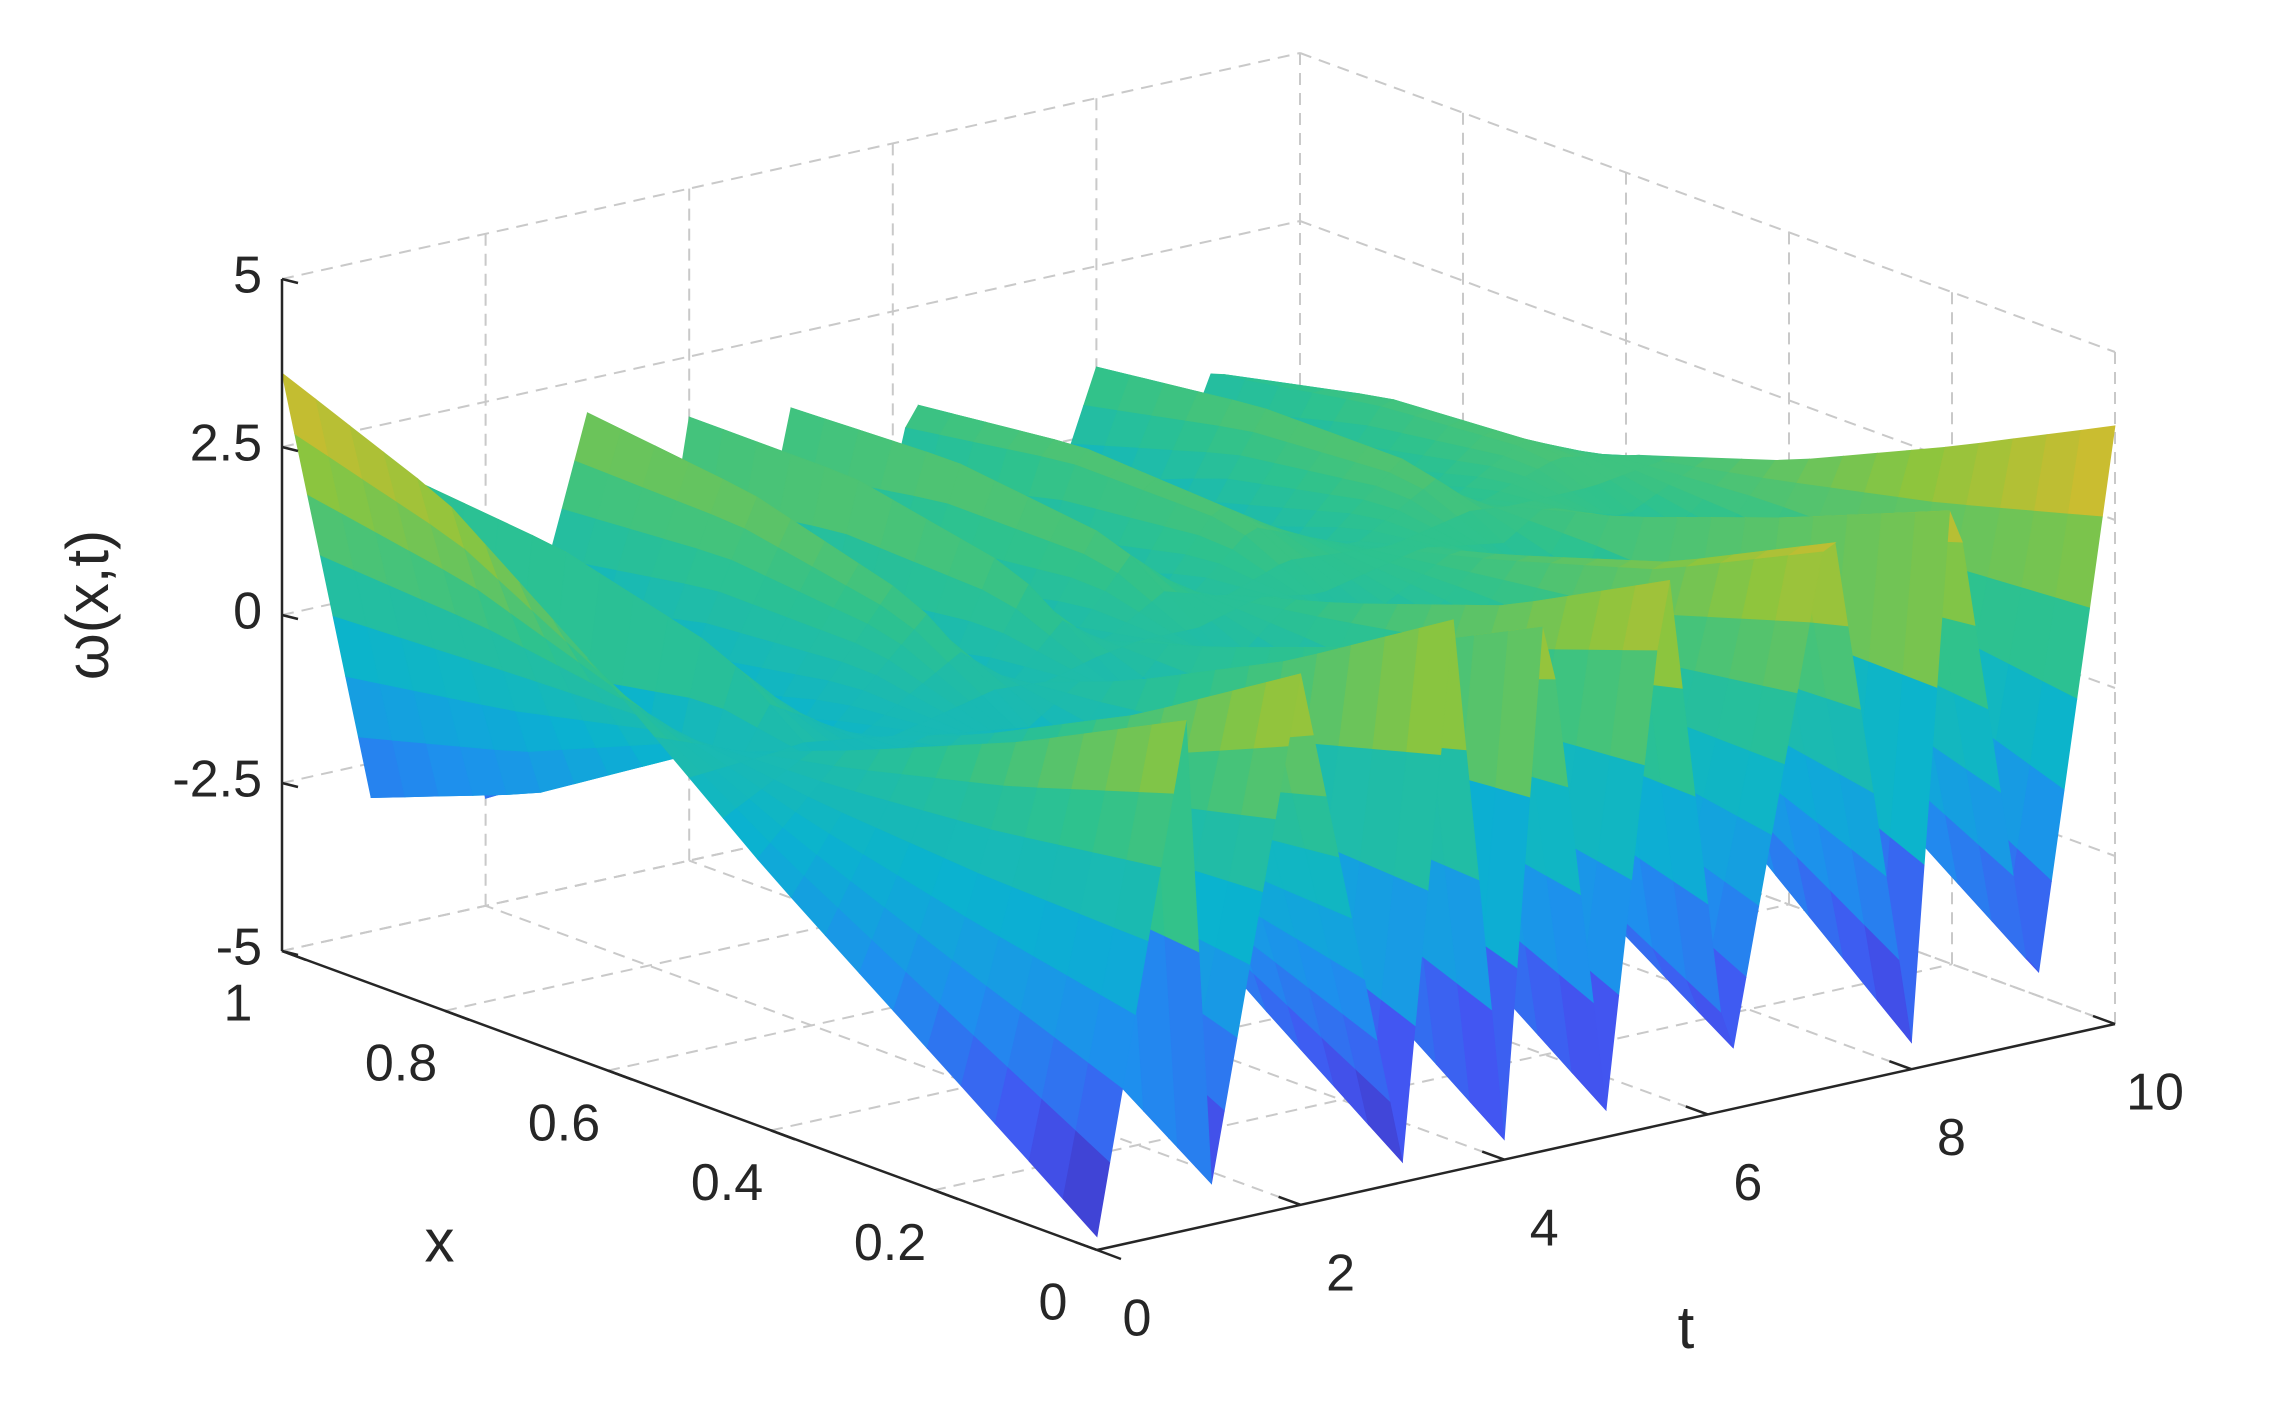 The image size is (2278, 1403). What do you see at coordinates (1747, 1183) in the screenshot?
I see `t-tick-label-3: 6` at bounding box center [1747, 1183].